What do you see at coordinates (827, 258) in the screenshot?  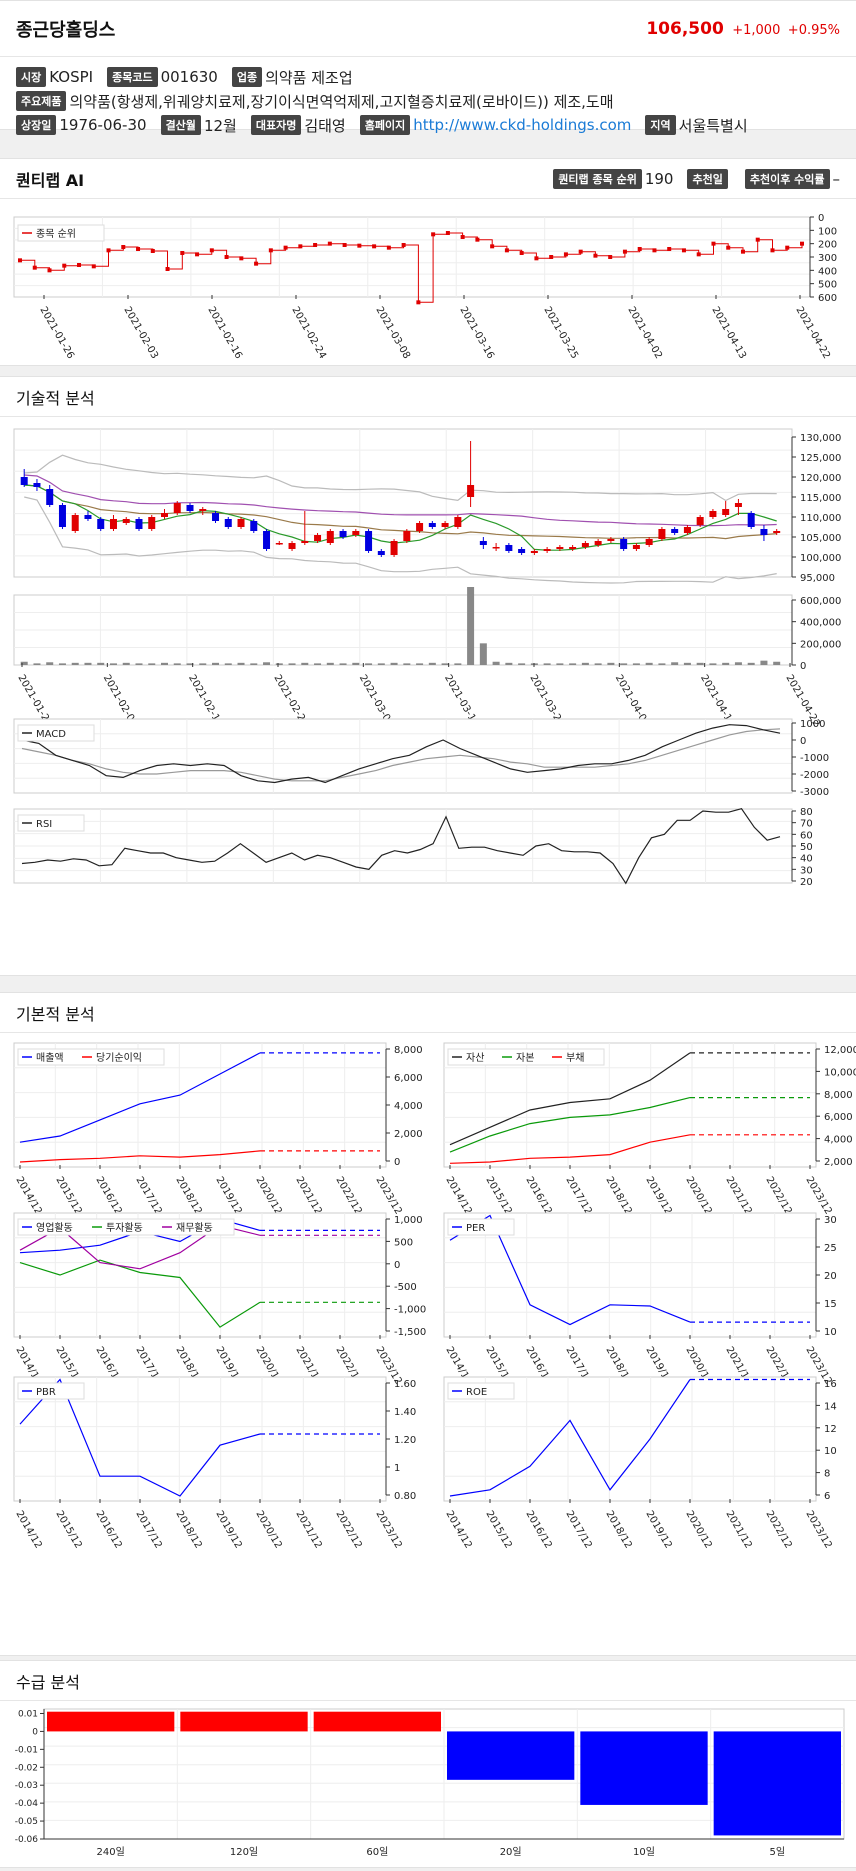 I see `rank-y-tick-label: 300` at bounding box center [827, 258].